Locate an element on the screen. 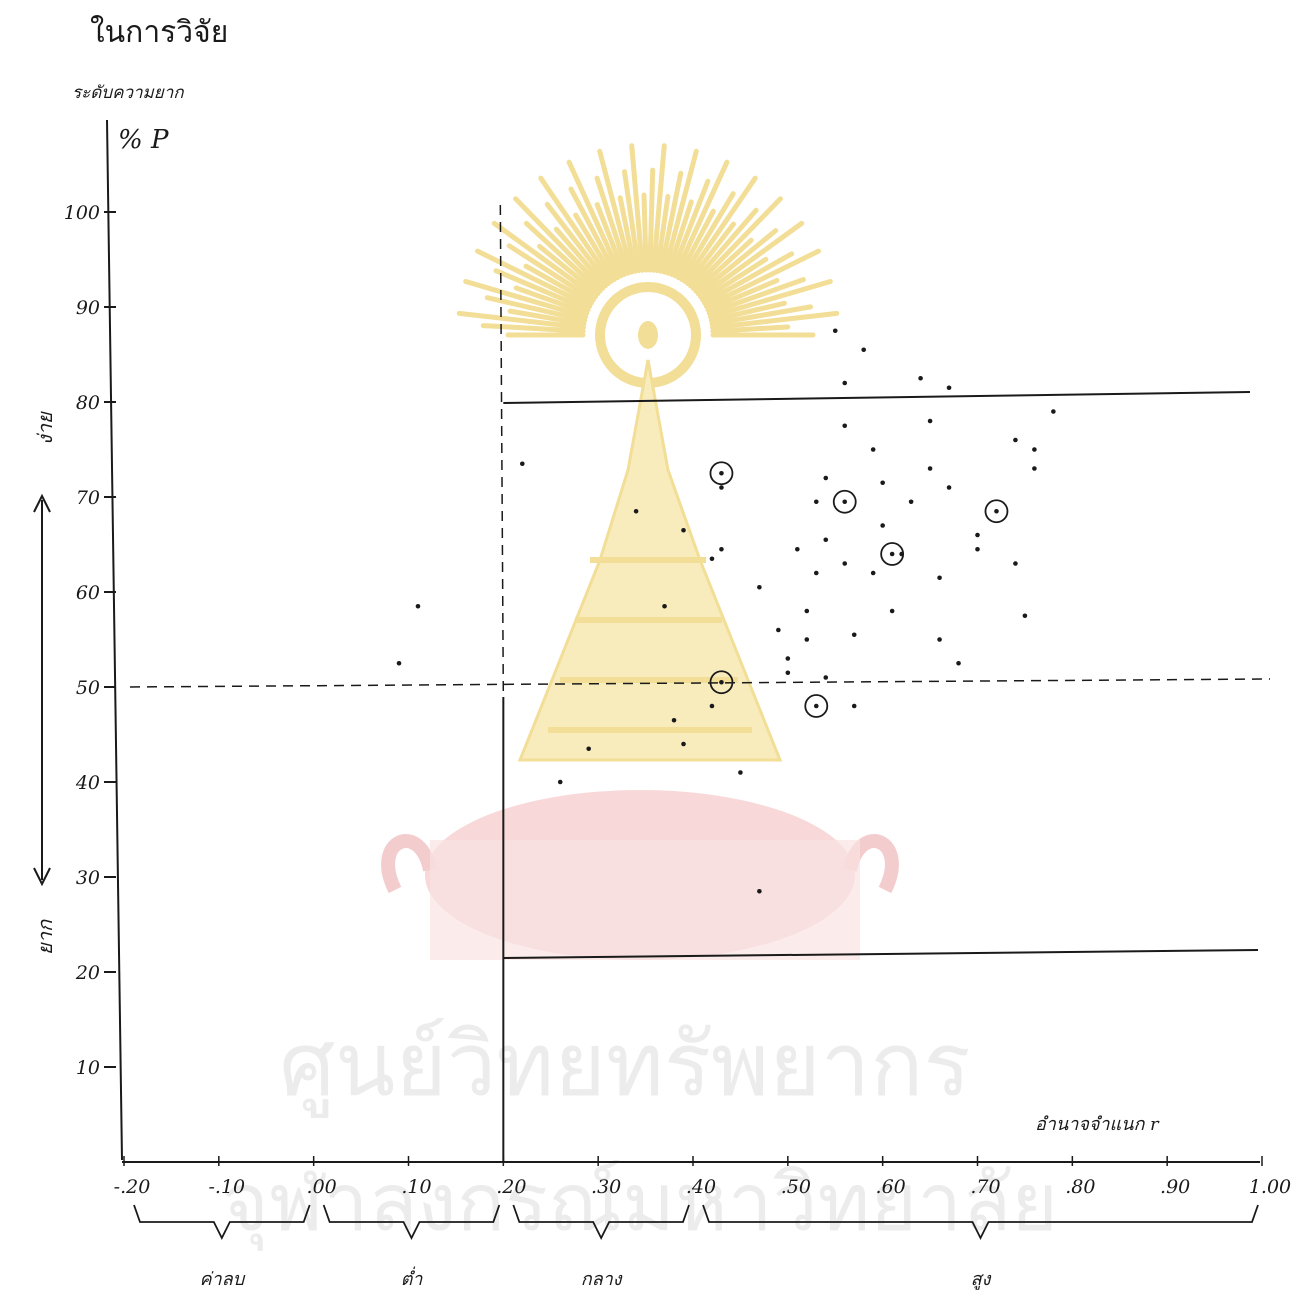 This screenshot has height=1301, width=1307. x-tick-label: .10 is located at coordinates (416, 1187).